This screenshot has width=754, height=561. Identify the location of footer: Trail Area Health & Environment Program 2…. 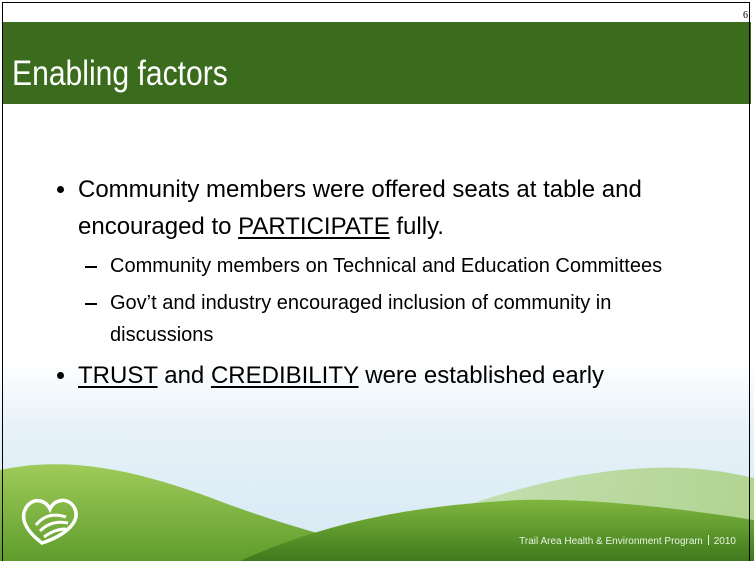
(627, 541).